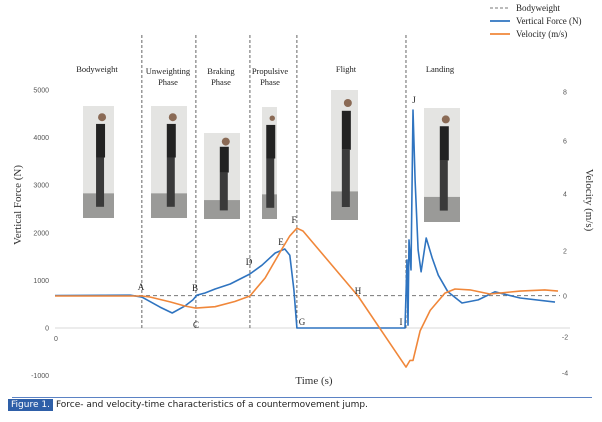 This screenshot has height=422, width=602. I want to click on point-label-j: J, so click(414, 100).